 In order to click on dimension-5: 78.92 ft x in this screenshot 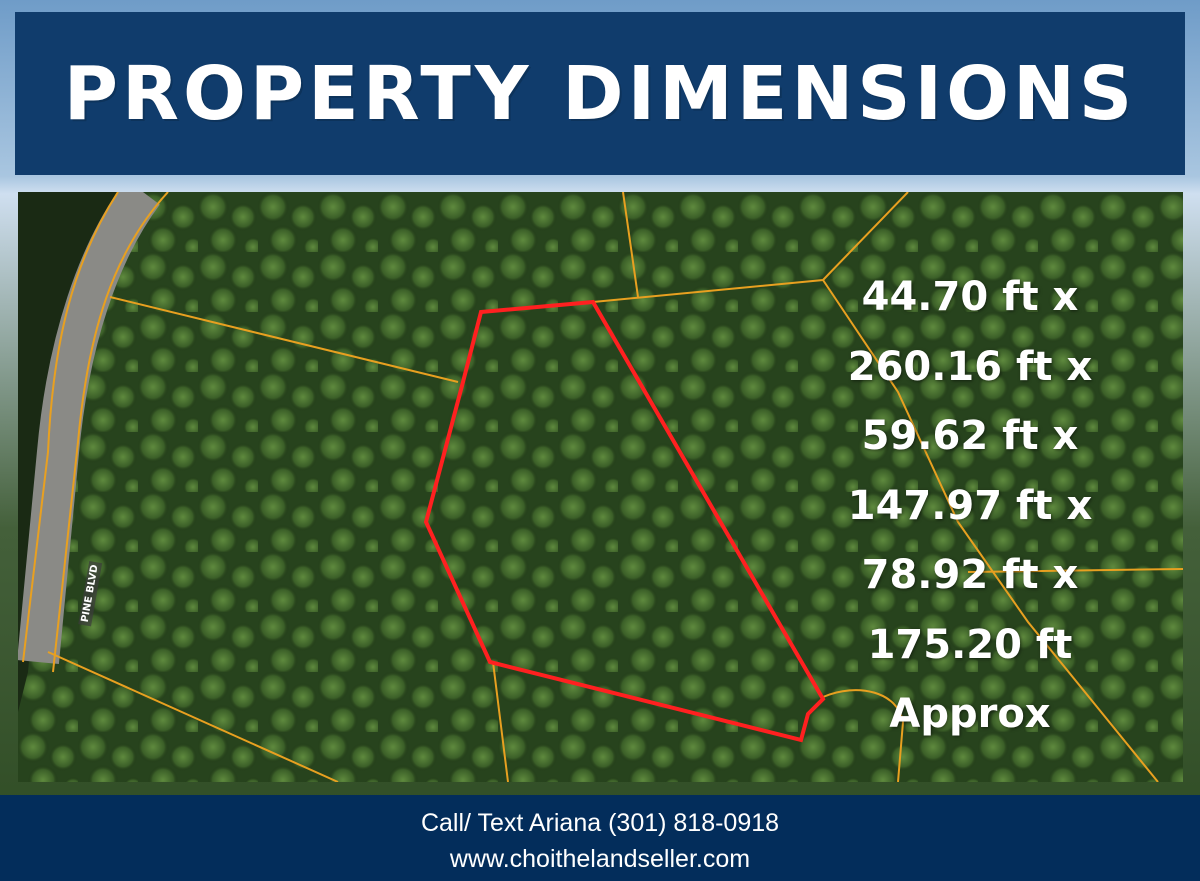, I will do `click(970, 575)`.